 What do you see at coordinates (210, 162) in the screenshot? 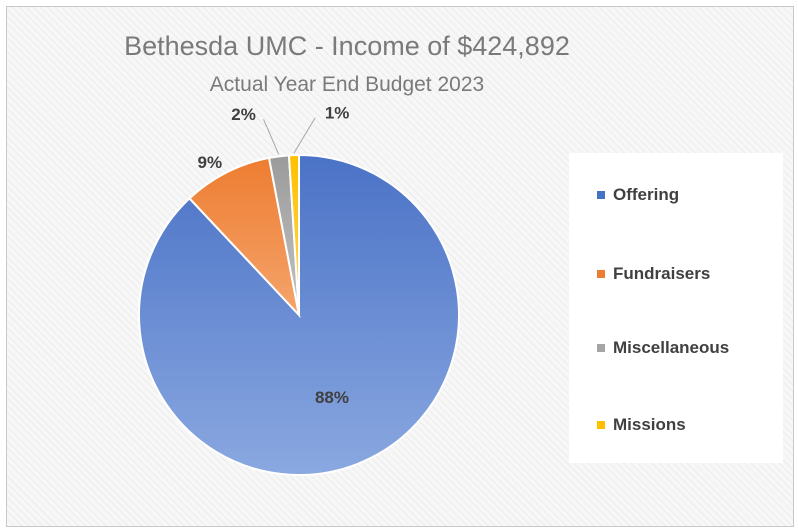
I see `data-label-fundraisers: 9%` at bounding box center [210, 162].